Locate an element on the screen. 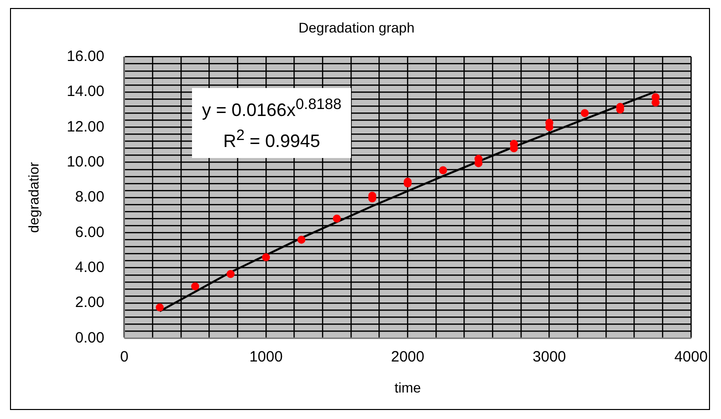  x-tick-label: 1000 is located at coordinates (266, 357).